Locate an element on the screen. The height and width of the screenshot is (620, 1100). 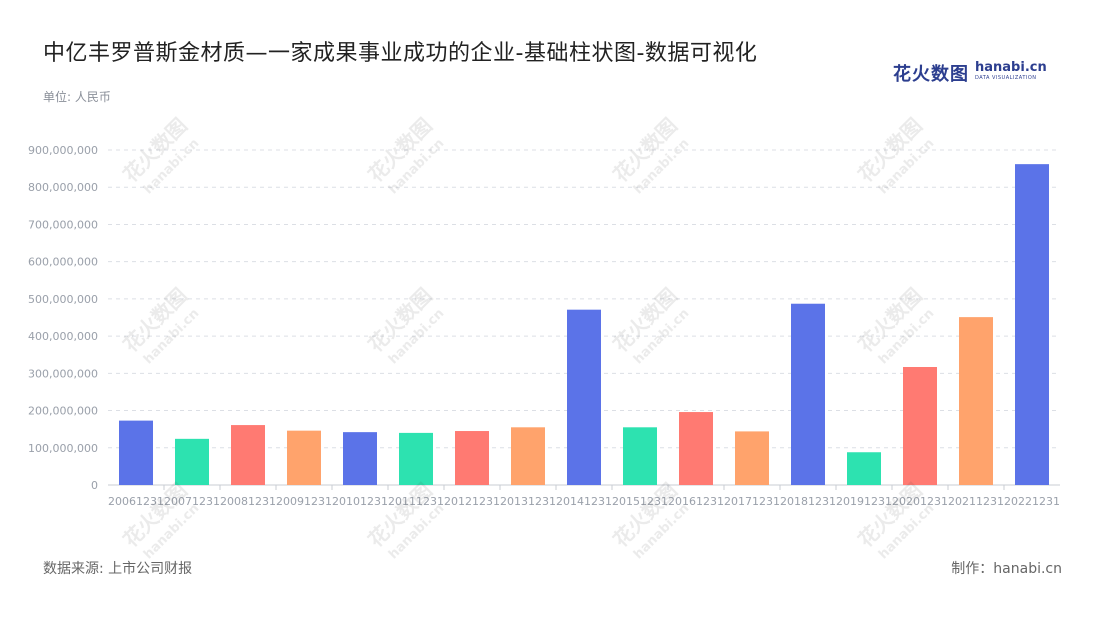
maker-credit: 制作：hanabi.cn is located at coordinates (1006, 569).